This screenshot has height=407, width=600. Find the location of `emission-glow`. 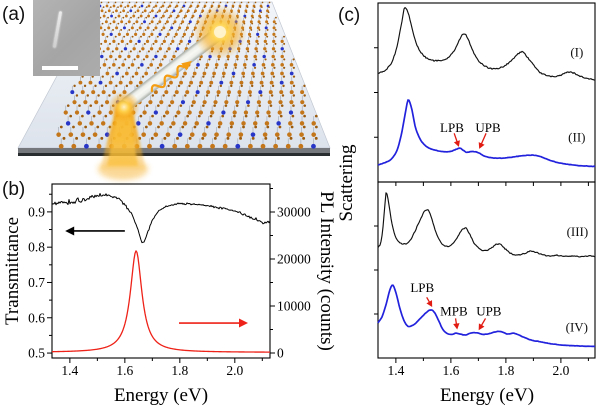

emission-glow is located at coordinates (220, 32).